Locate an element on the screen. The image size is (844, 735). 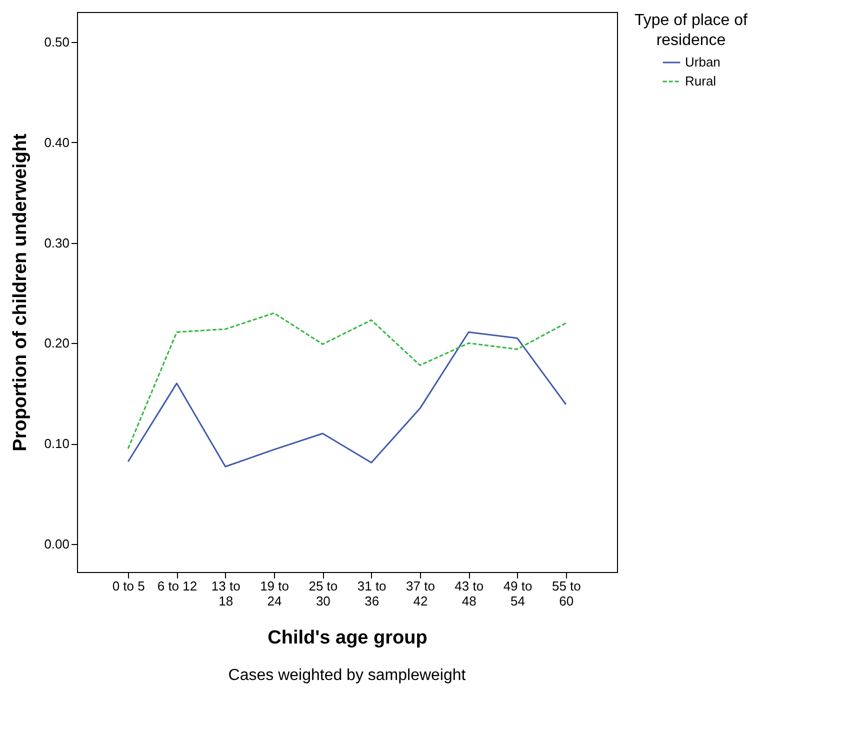
x-tick-label: 31 to 36 is located at coordinates (371, 593).